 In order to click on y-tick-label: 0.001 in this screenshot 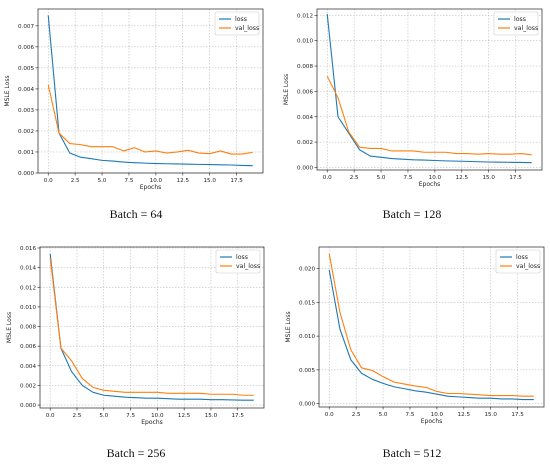, I will do `click(26, 153)`.